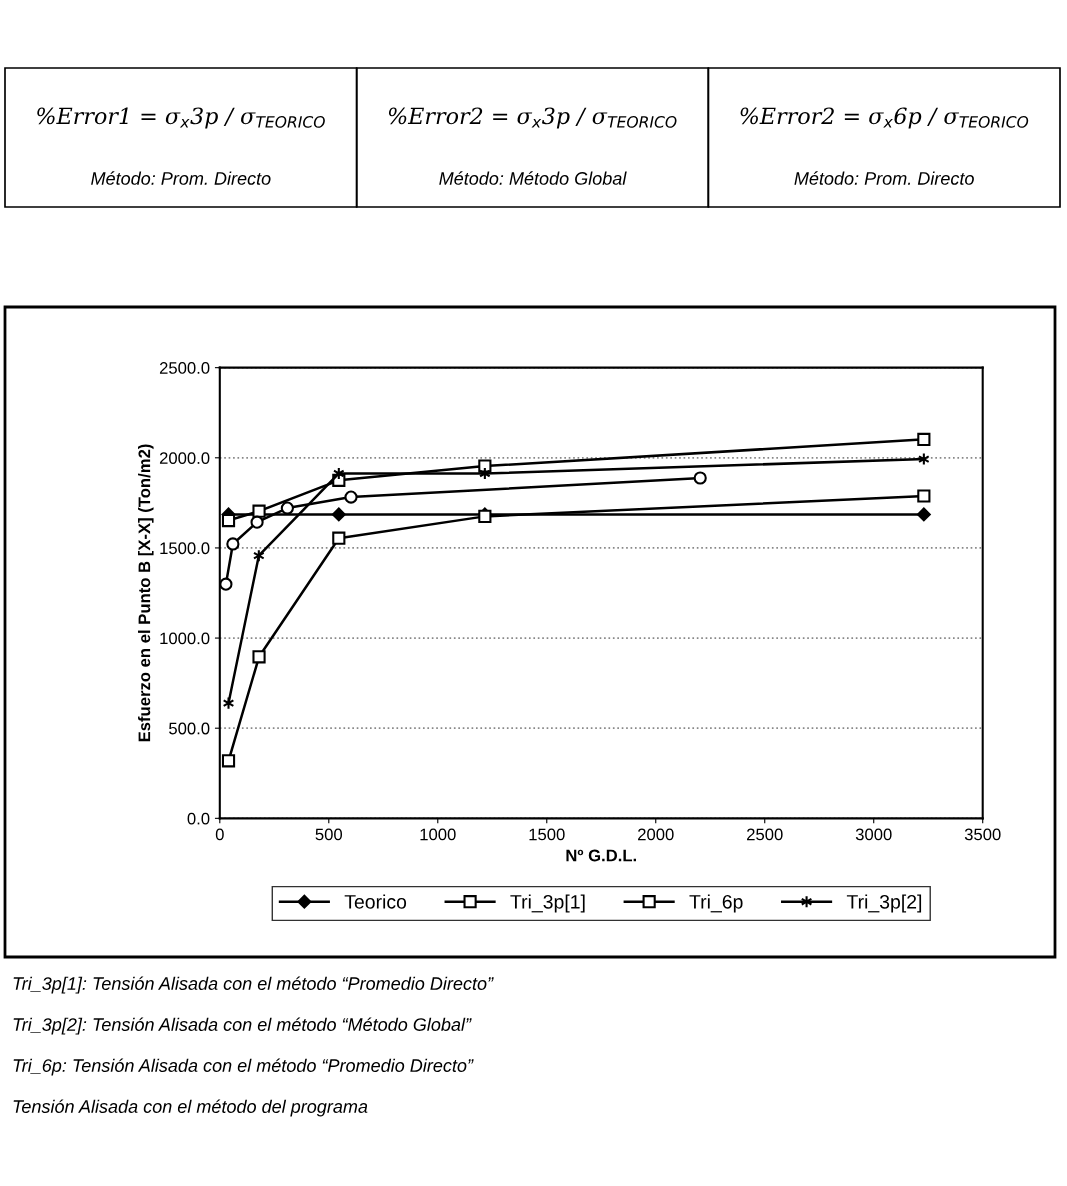 This screenshot has height=1186, width=1067. What do you see at coordinates (547, 834) in the screenshot?
I see `x-tick-label: 1500` at bounding box center [547, 834].